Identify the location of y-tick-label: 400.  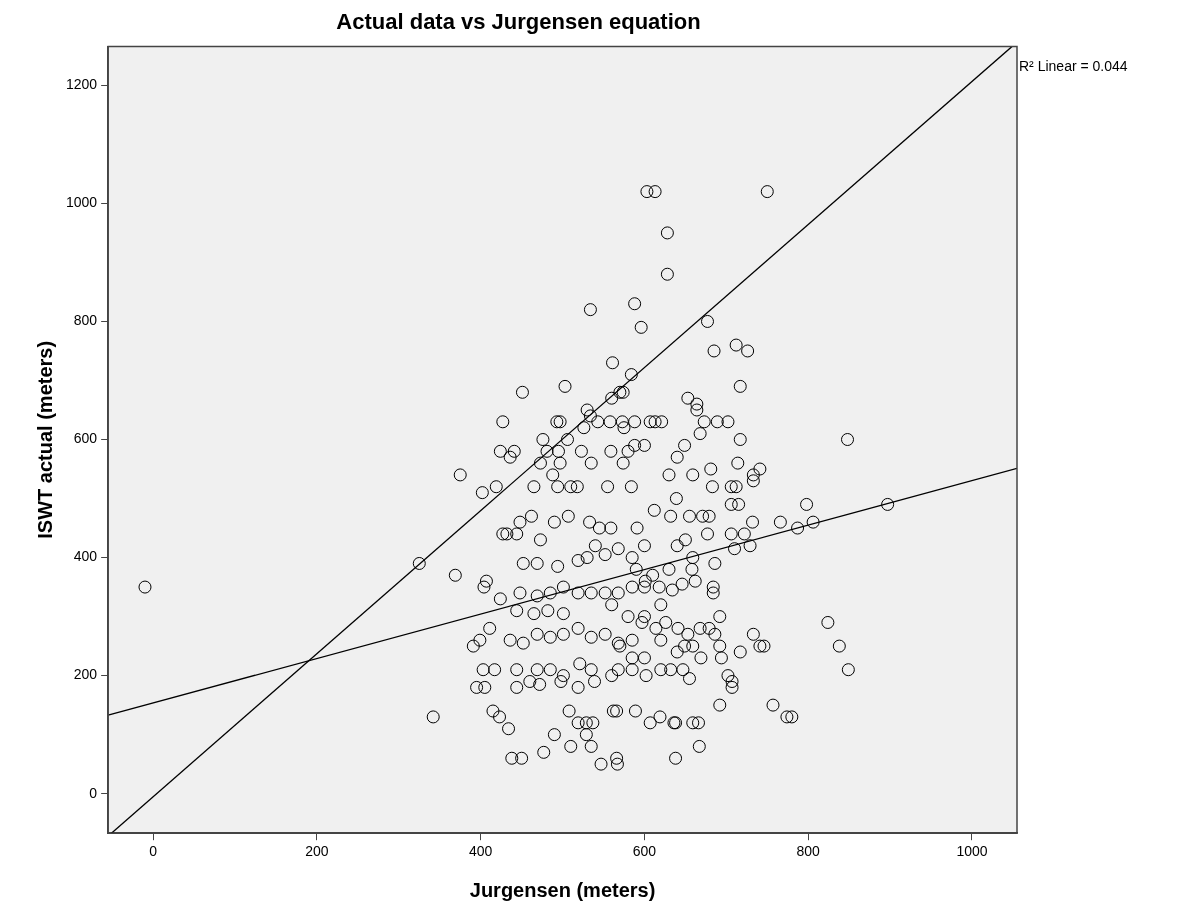
(85, 556).